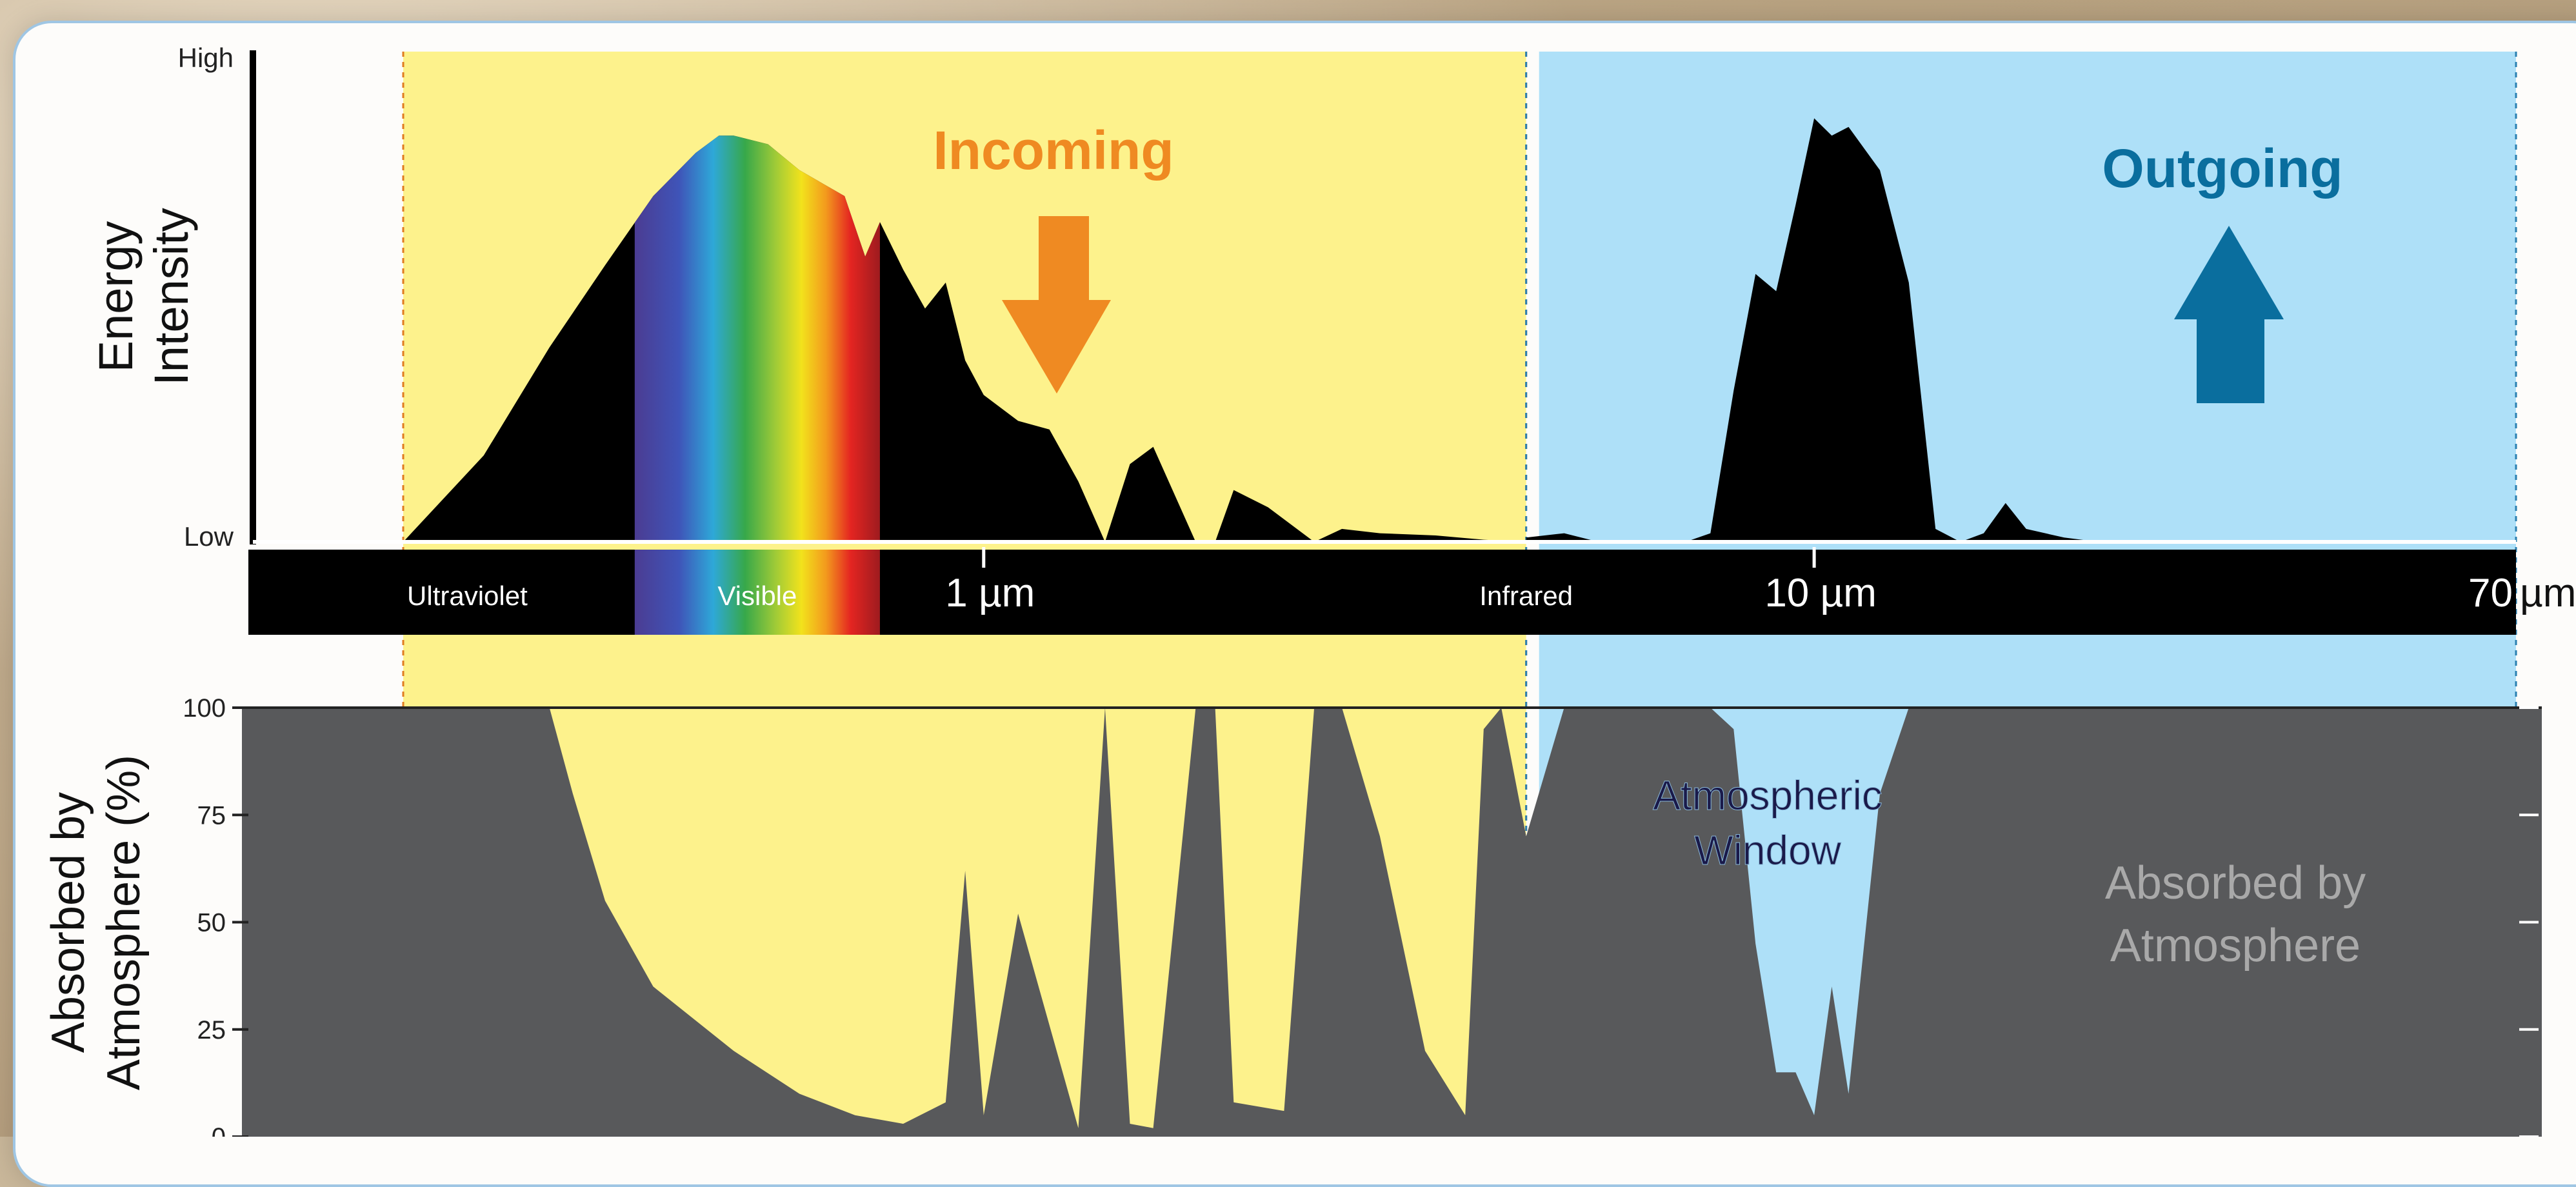 This screenshot has width=2576, height=1187. I want to click on visible-spectrum-fill, so click(757, 338).